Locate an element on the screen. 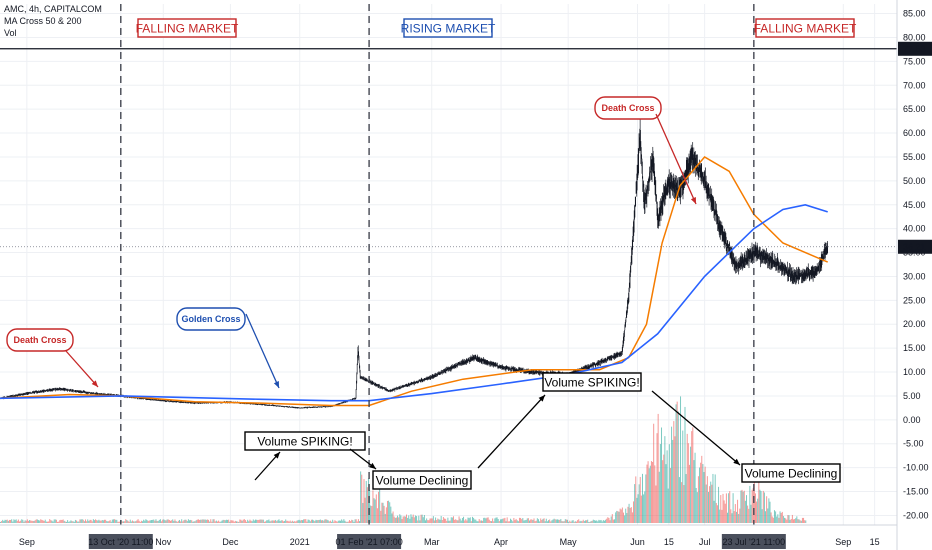 This screenshot has width=932, height=550. region-falling-2-box is located at coordinates (805, 28).